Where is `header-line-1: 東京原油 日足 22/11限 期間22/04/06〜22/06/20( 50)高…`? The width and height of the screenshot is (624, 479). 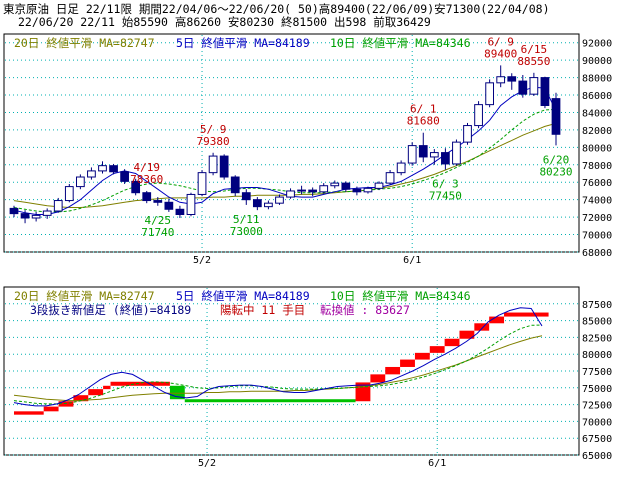
header-line-1: 東京原油 日足 22/11限 期間22/04/06〜22/06/20( 50)高… is located at coordinates (276, 9).